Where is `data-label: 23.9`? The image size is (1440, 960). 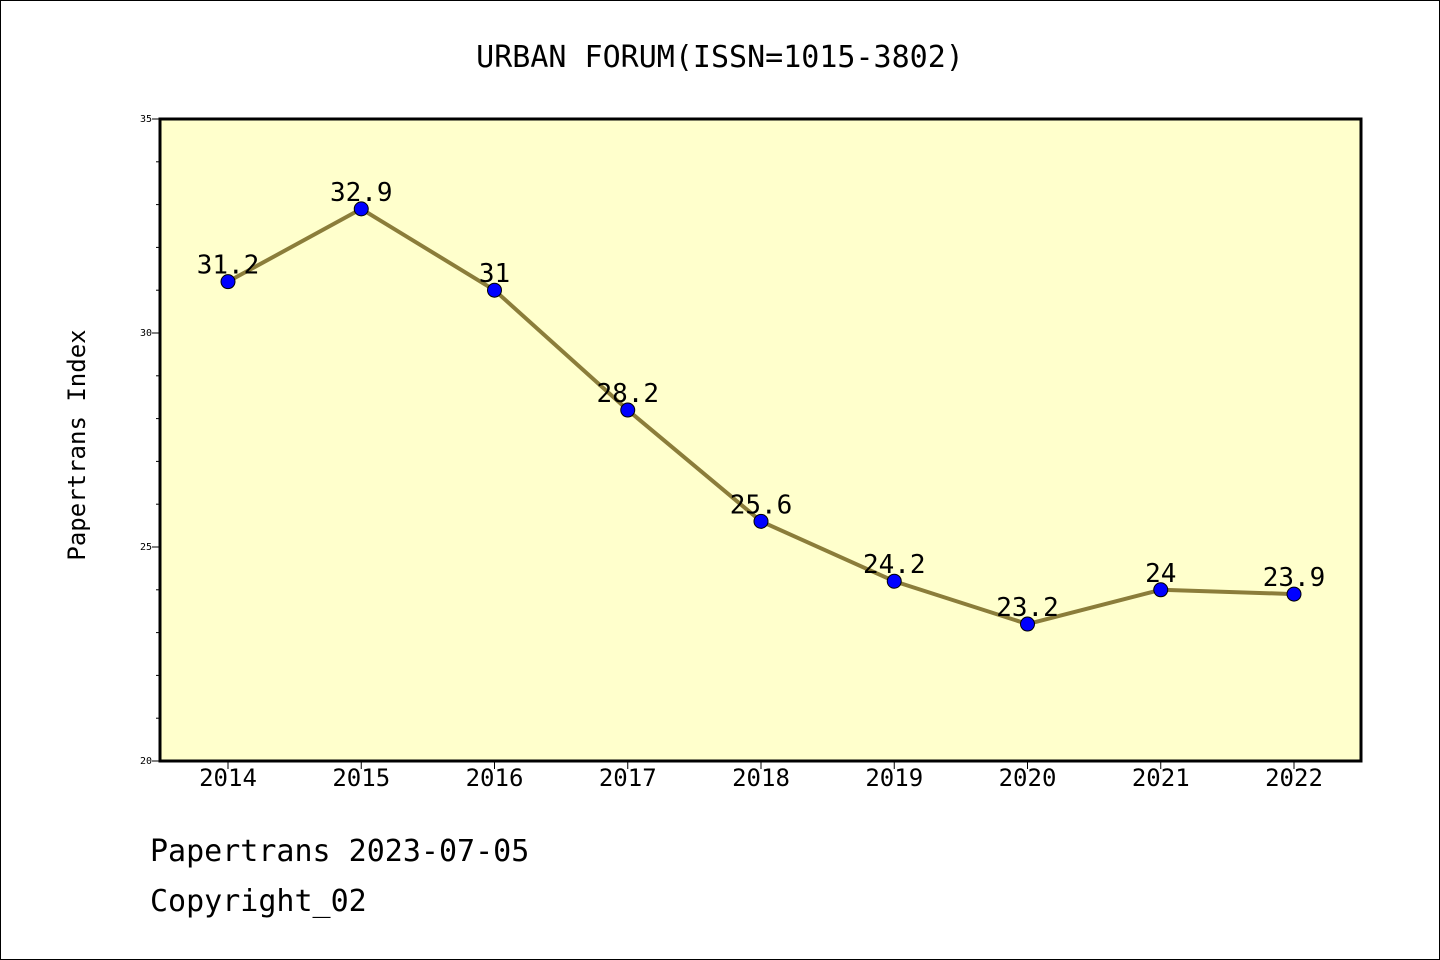 data-label: 23.9 is located at coordinates (1294, 578).